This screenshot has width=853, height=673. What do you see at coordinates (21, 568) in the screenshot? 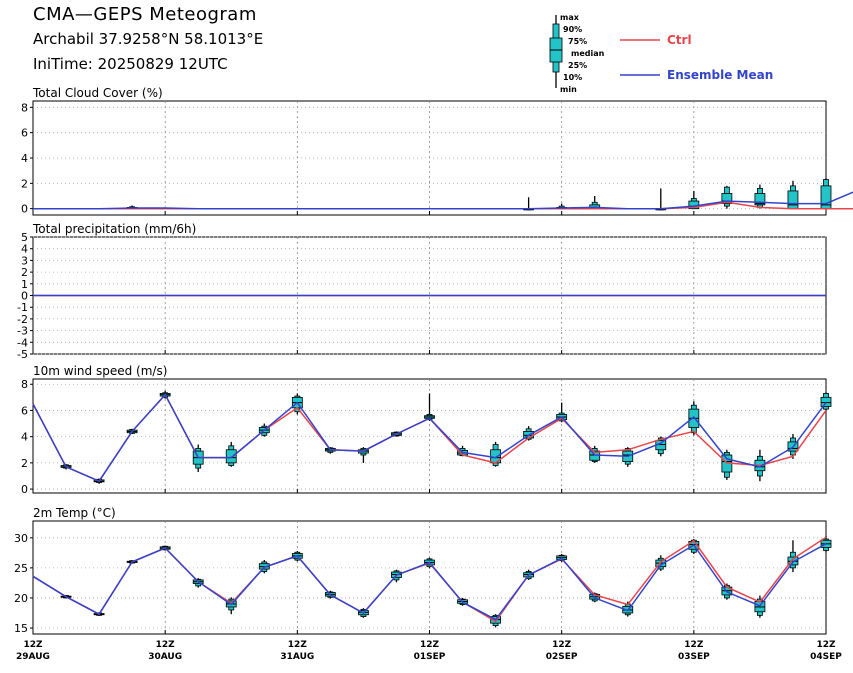
I see `y-tick-label: 25` at bounding box center [21, 568].